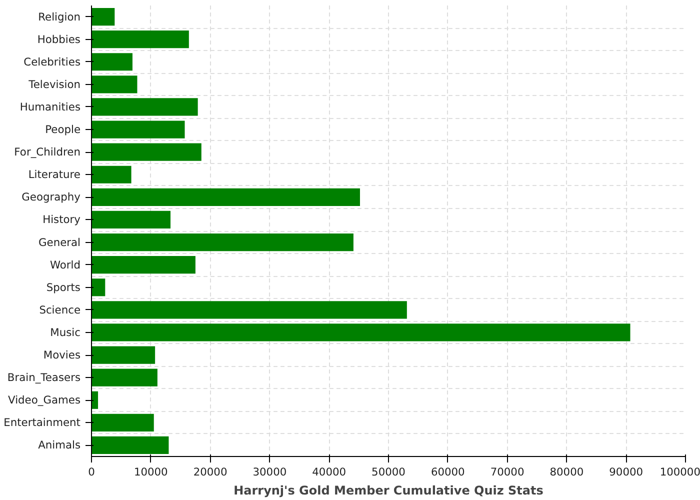  What do you see at coordinates (59, 17) in the screenshot?
I see `y-tick-label: Religion` at bounding box center [59, 17].